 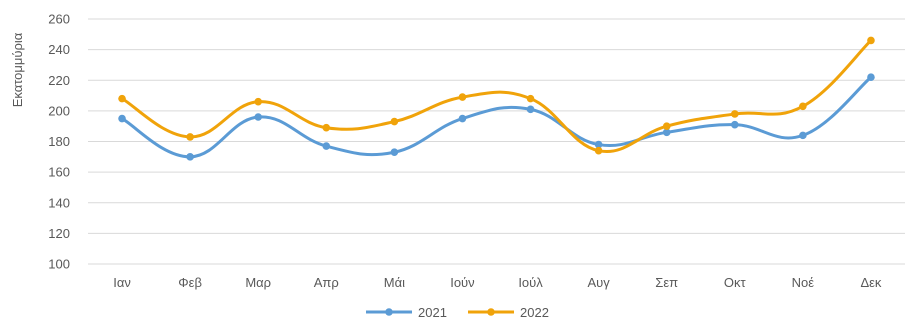 I want to click on x-tick-label: Μαρ, so click(x=258, y=282).